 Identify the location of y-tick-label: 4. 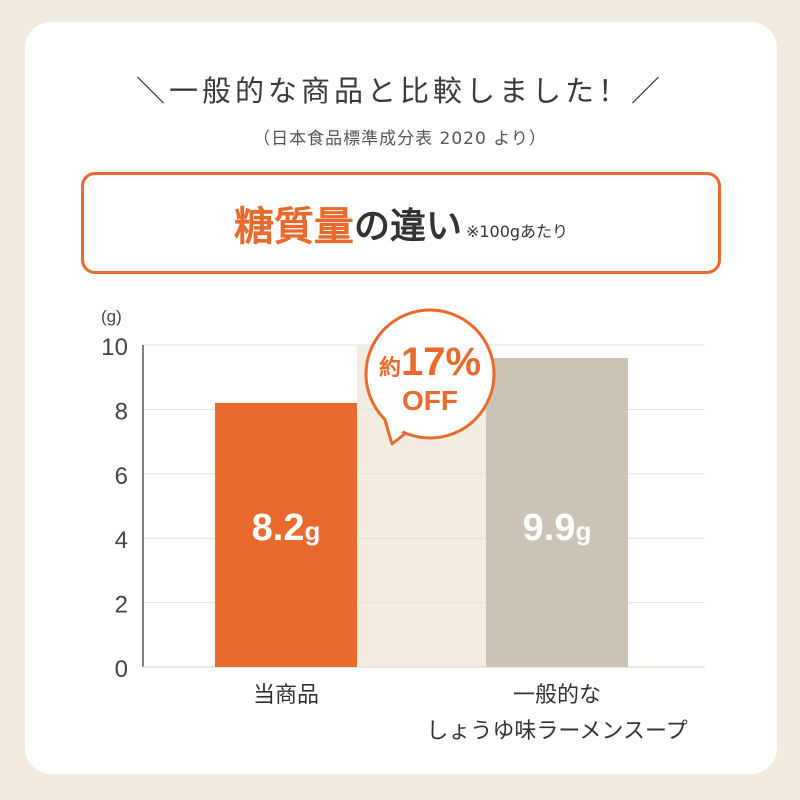
(121, 540).